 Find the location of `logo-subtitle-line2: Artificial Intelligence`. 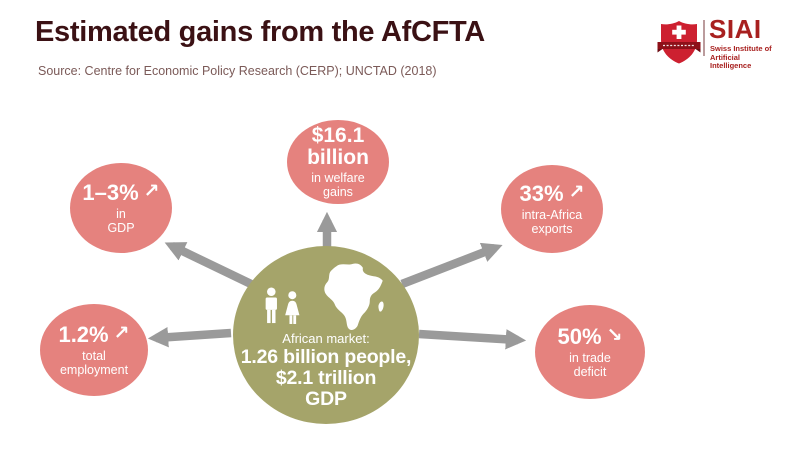

logo-subtitle-line2: Artificial Intelligence is located at coordinates (731, 61).